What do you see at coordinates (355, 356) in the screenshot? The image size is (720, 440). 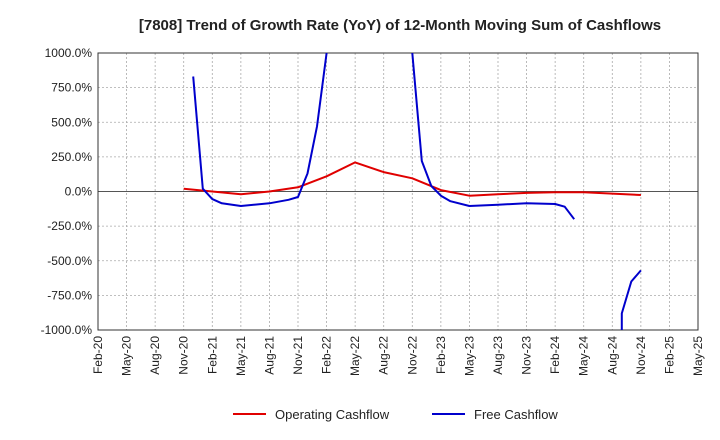 I see `x-tick-label: May-22` at bounding box center [355, 356].